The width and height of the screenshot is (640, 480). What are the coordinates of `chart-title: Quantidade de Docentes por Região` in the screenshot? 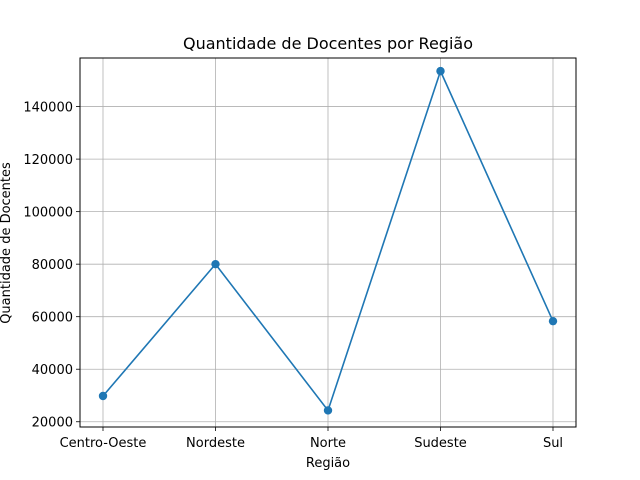 It's located at (328, 43).